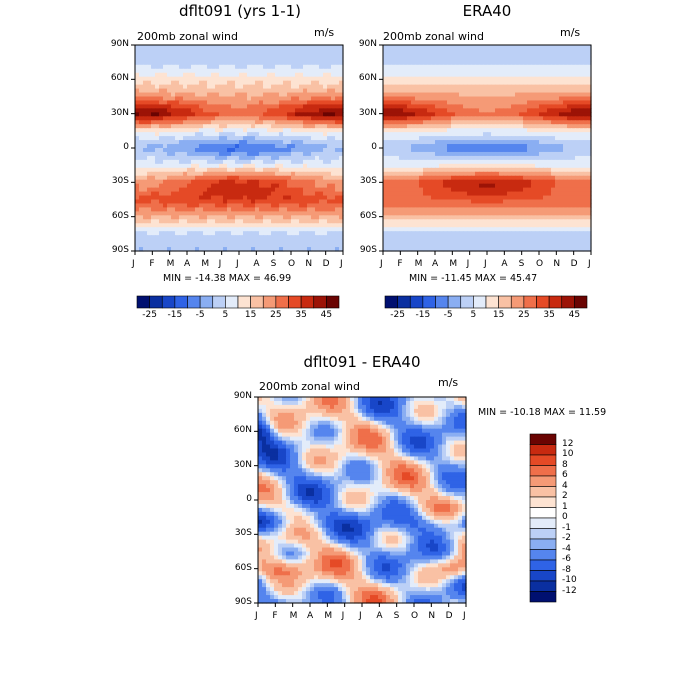 The width and height of the screenshot is (700, 700). What do you see at coordinates (570, 32) in the screenshot?
I see `panel2-units: m/s` at bounding box center [570, 32].